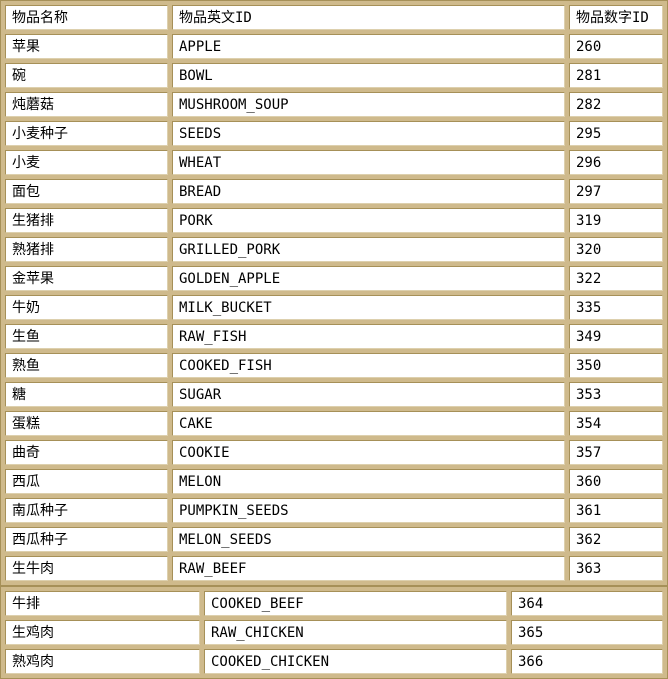  Describe the element at coordinates (86, 423) in the screenshot. I see `item-name-cell: 蛋糕` at that location.